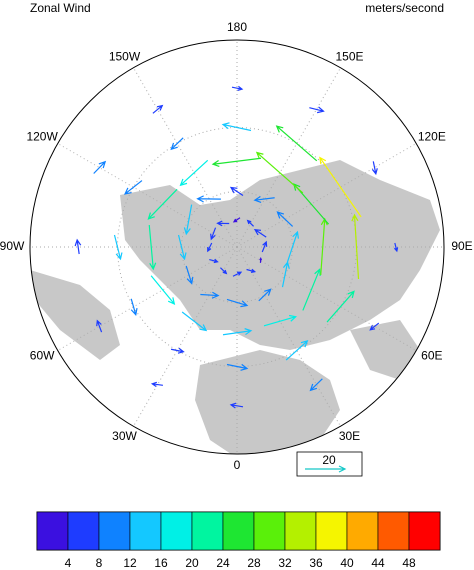  I want to click on lon-label: 30W, so click(124, 436).